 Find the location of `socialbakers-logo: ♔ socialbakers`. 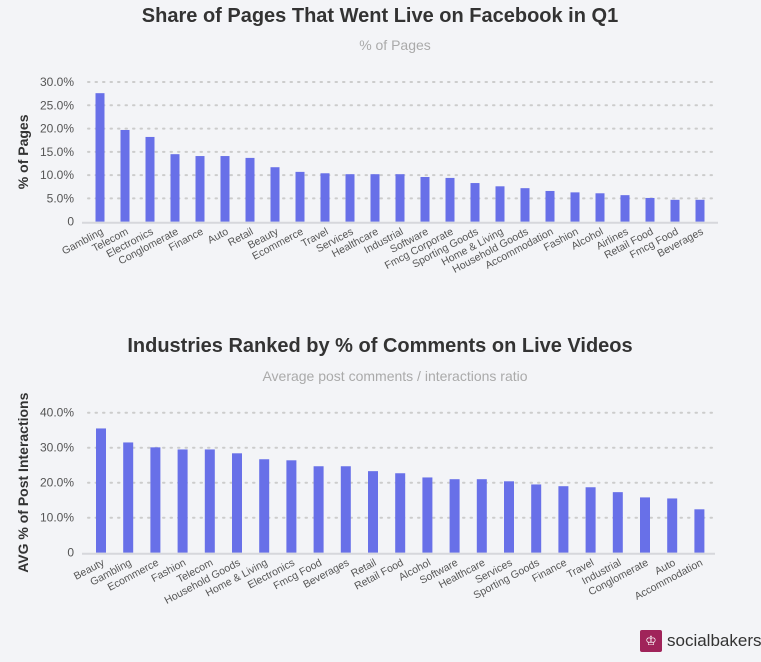

socialbakers-logo: ♔ socialbakers is located at coordinates (700, 641).